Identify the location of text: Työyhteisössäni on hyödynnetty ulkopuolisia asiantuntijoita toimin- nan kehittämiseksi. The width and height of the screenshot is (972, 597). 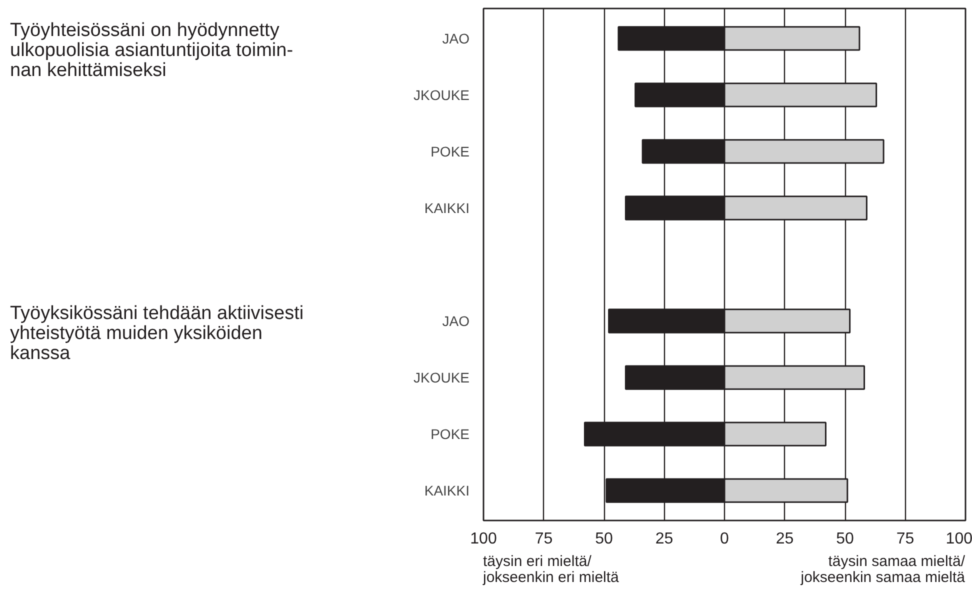
(152, 50).